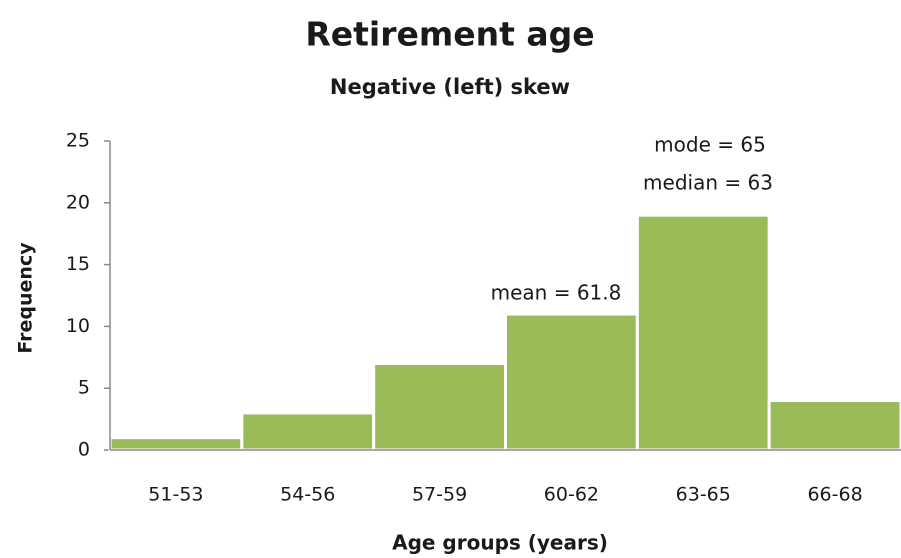  I want to click on chart-subtitle: Negative (left) skew, so click(450, 87).